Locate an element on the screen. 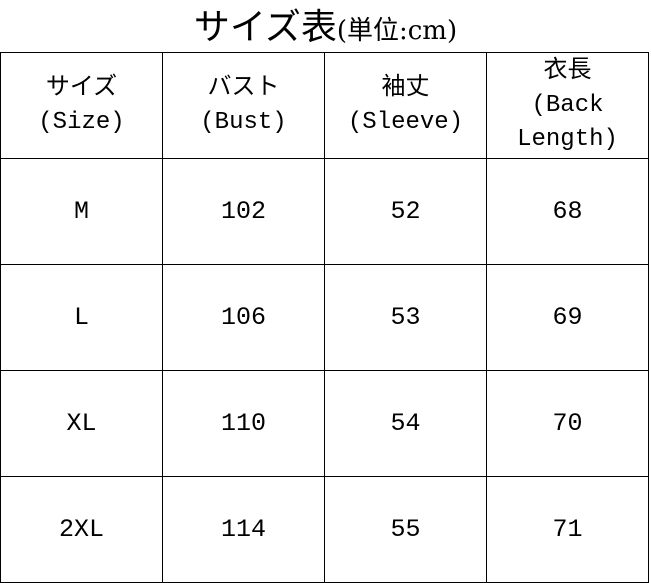  header-label-en: (Size) is located at coordinates (81, 122).